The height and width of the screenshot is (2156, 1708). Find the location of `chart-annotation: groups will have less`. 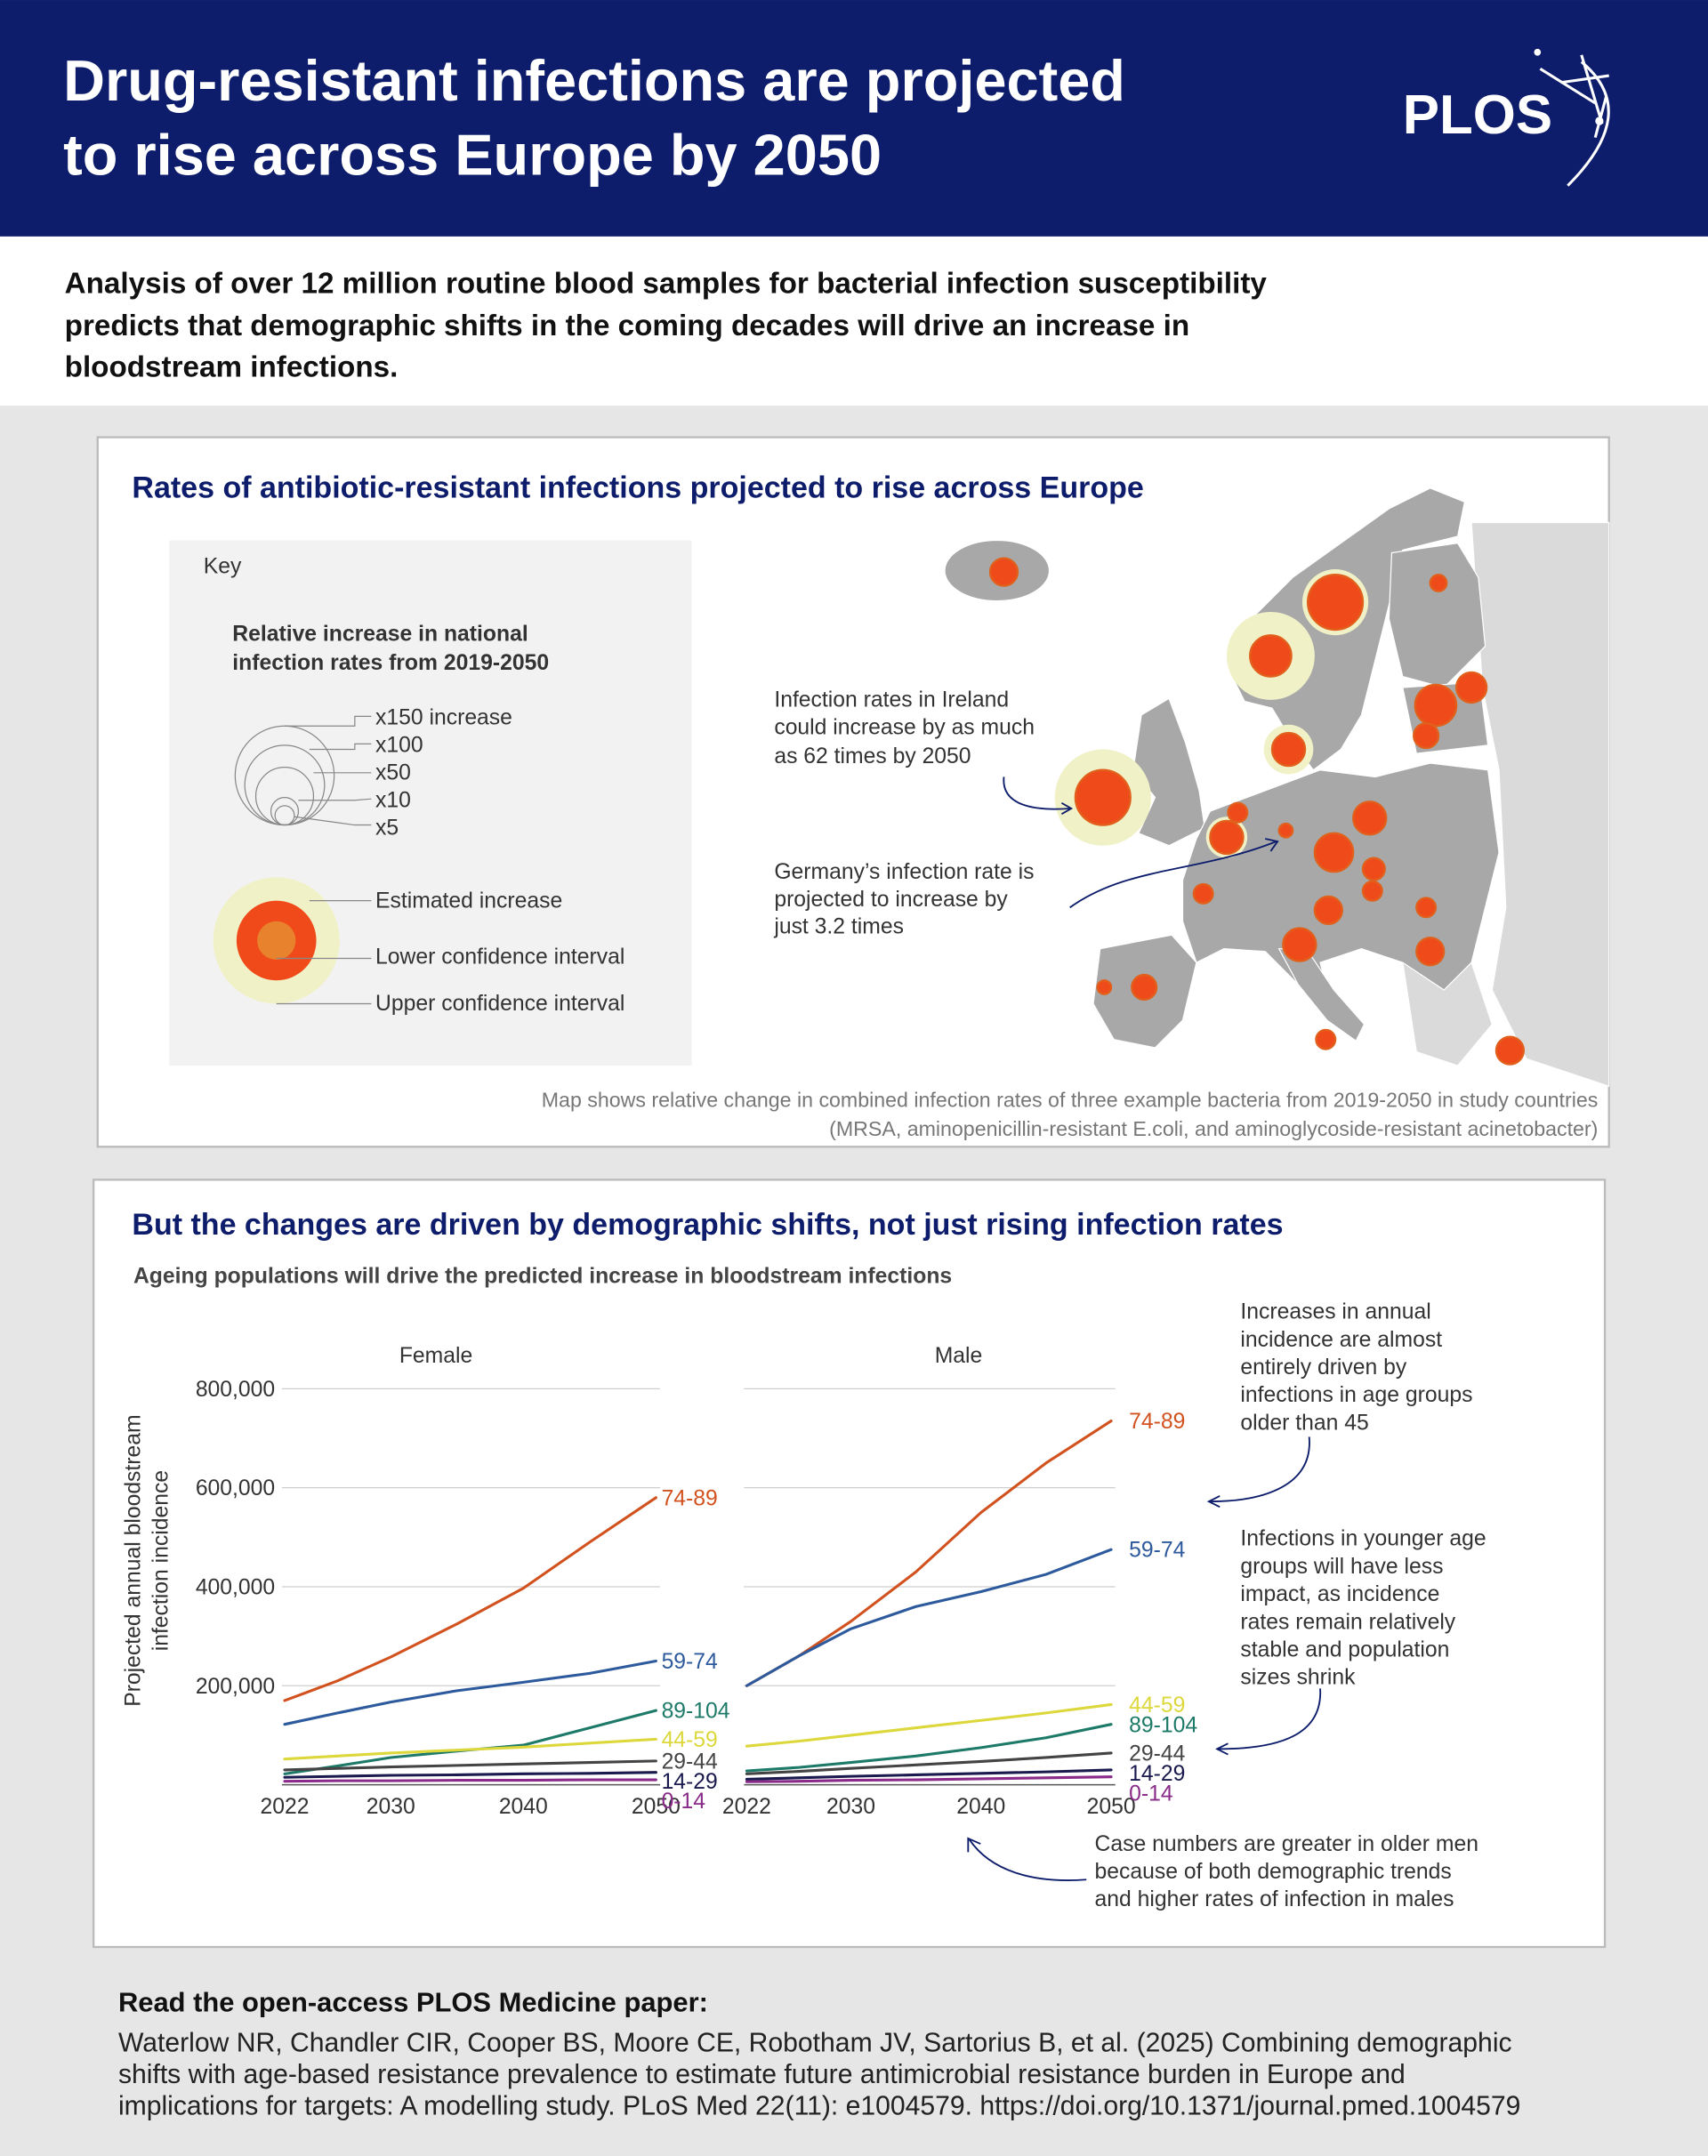

chart-annotation: groups will have less is located at coordinates (1341, 1567).